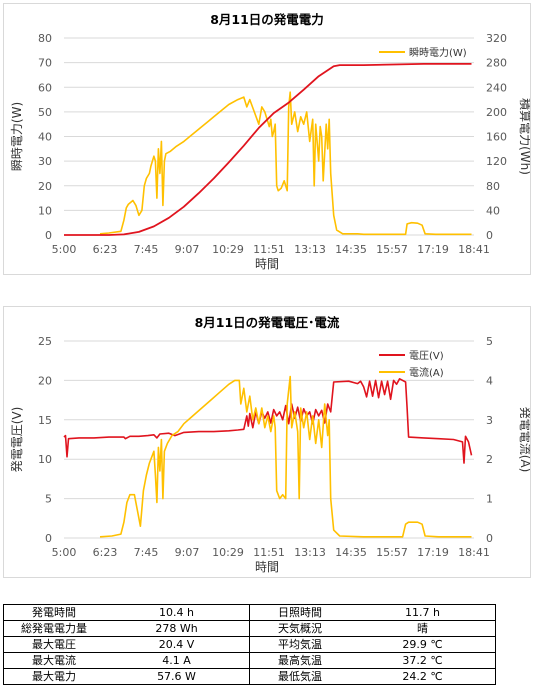  What do you see at coordinates (489, 420) in the screenshot?
I see `y-right-tick-label: 3` at bounding box center [489, 420].